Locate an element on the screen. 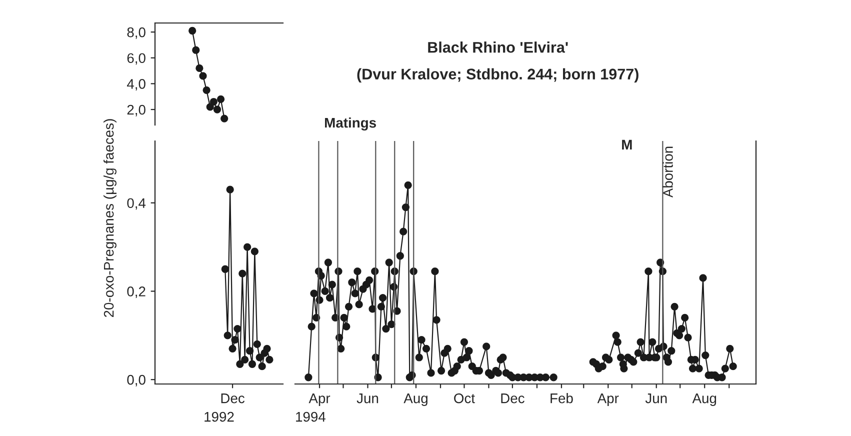  x-tick-label: Oct is located at coordinates (464, 398).